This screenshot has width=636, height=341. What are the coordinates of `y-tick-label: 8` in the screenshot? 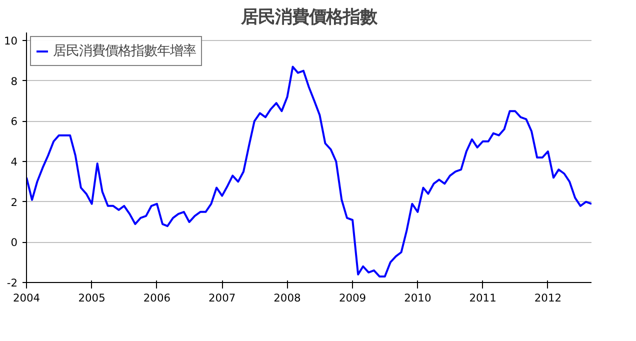 It's located at (14, 81).